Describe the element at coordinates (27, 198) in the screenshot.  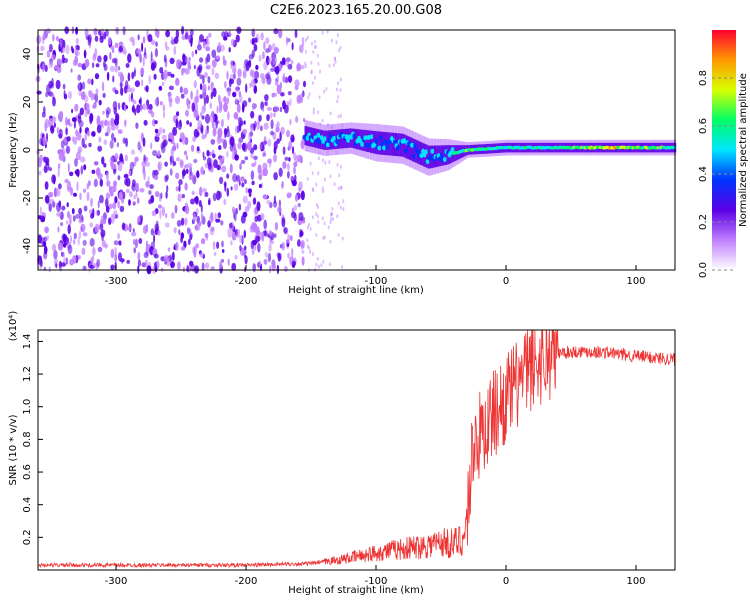
I see `y-tick-label: -20` at that location.